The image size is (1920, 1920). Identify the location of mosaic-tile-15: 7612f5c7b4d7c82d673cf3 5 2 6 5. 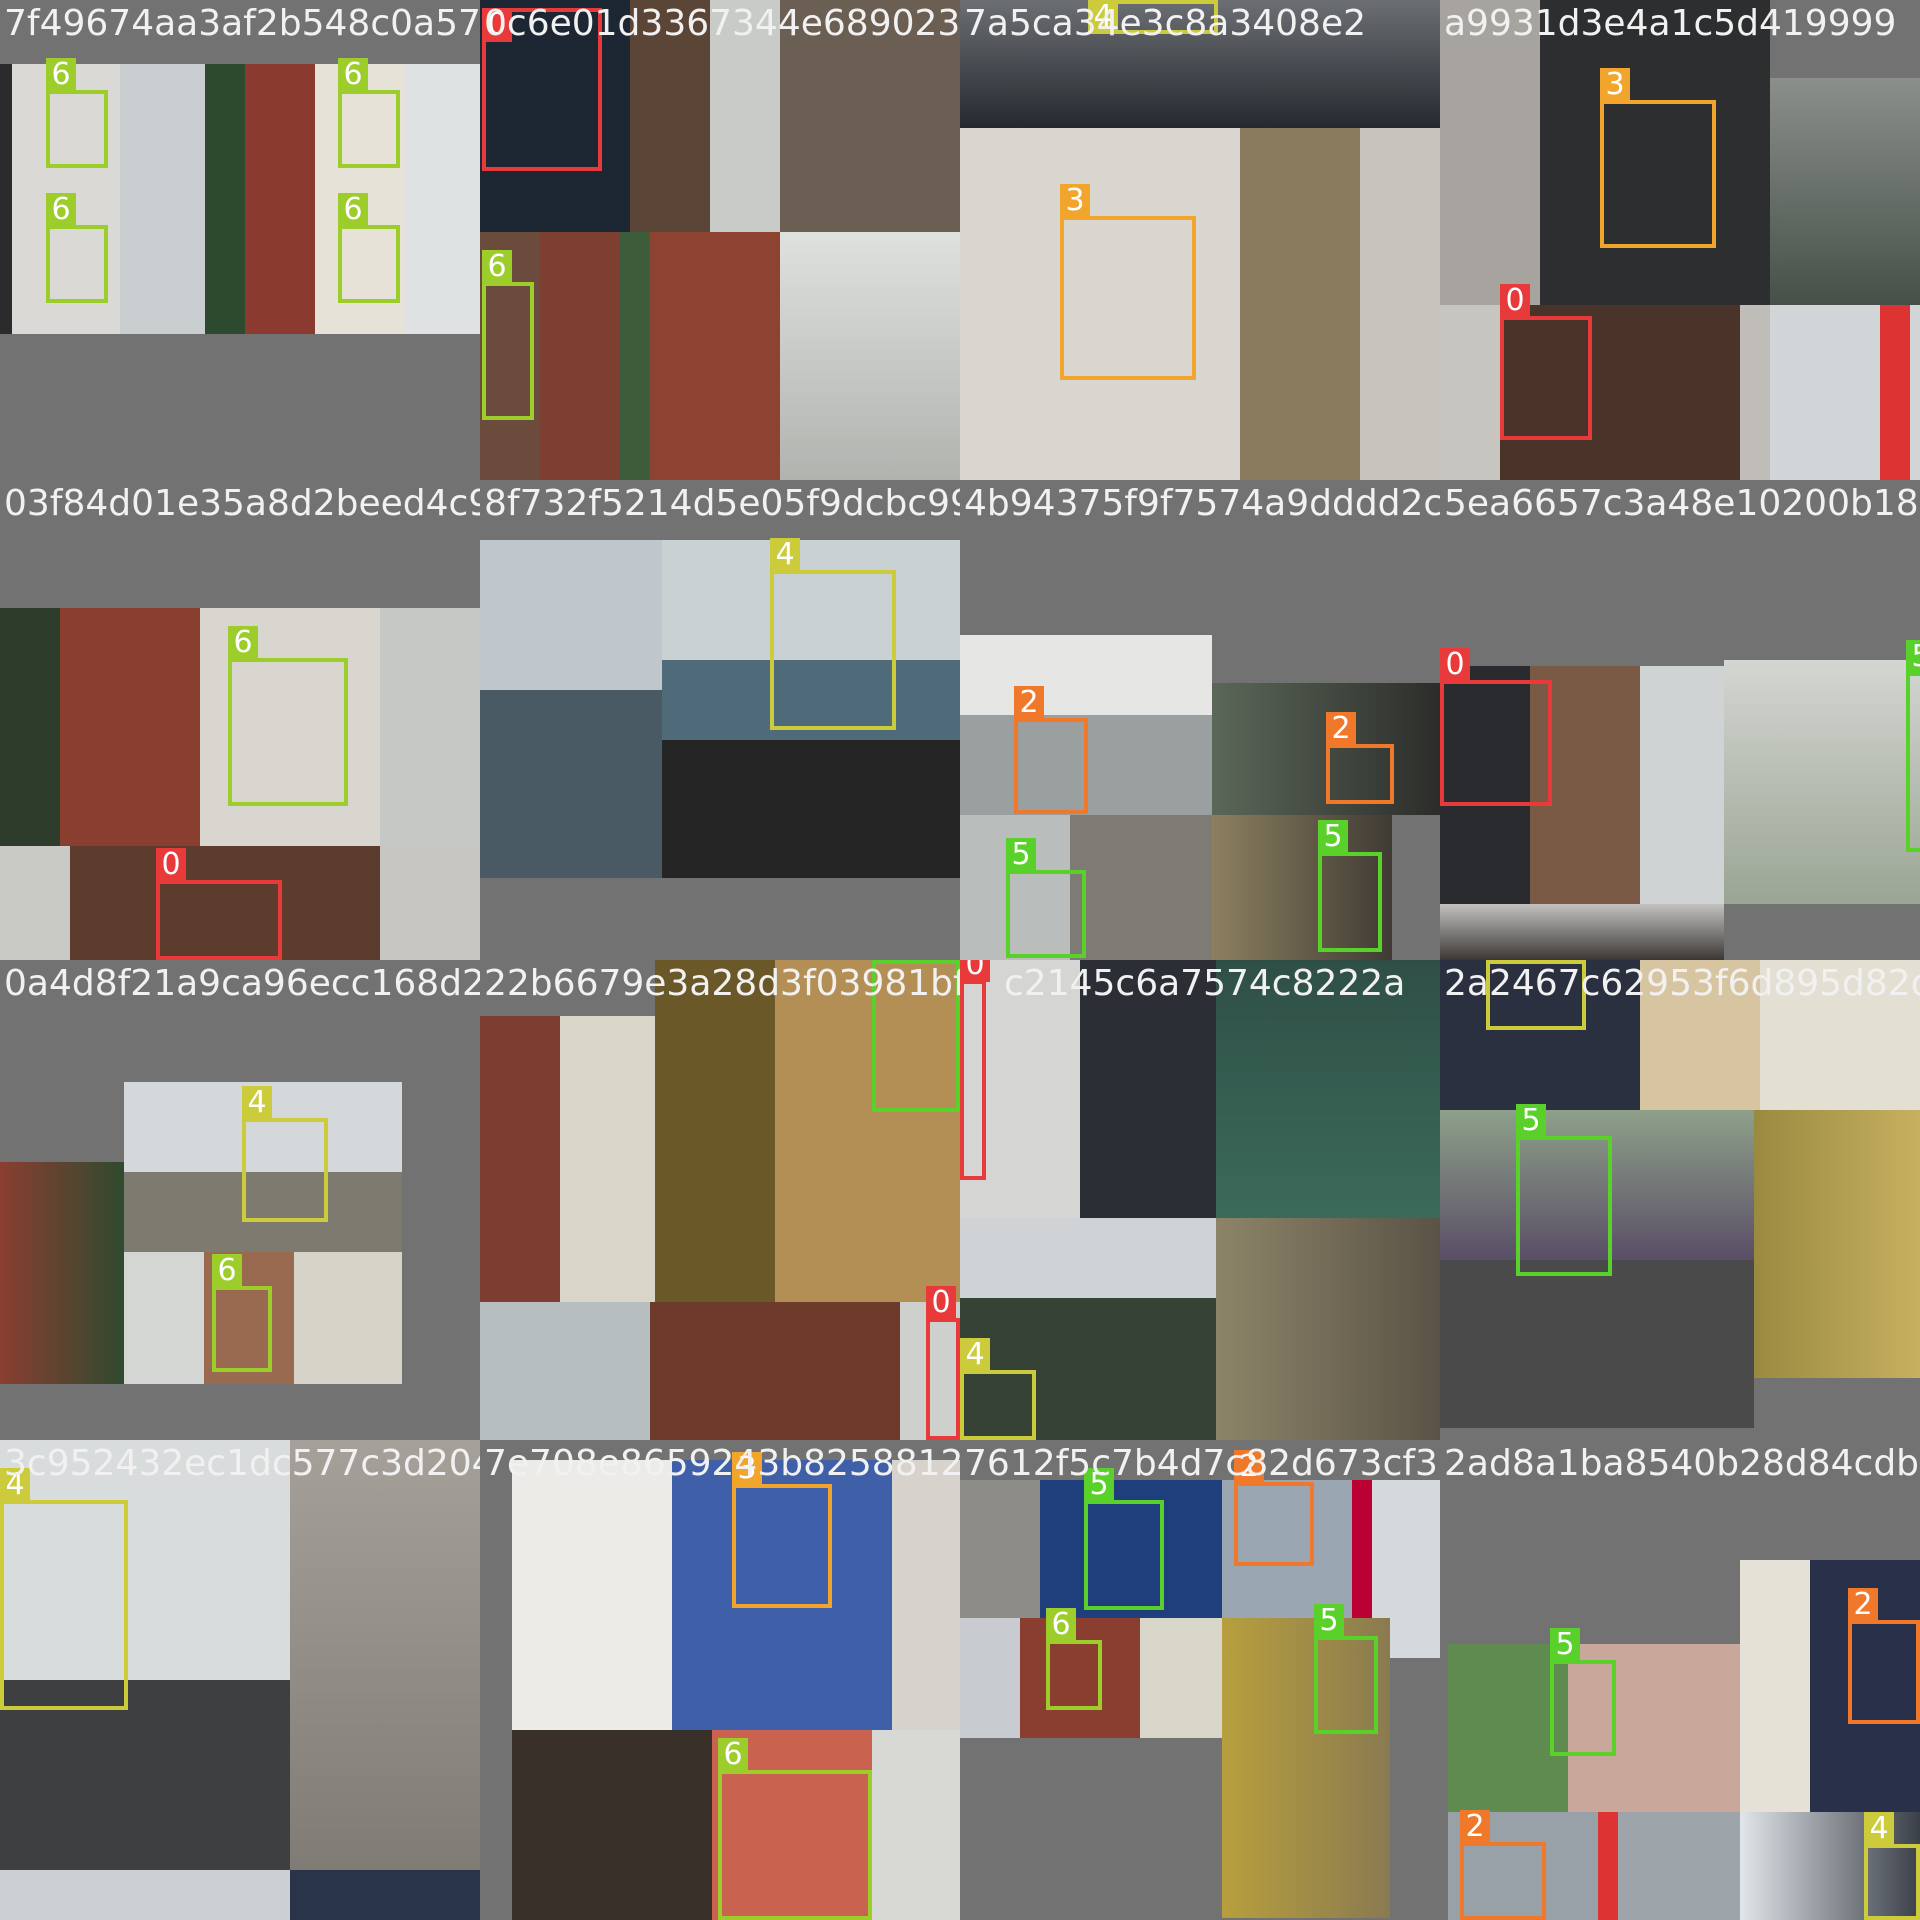
(1200, 1680).